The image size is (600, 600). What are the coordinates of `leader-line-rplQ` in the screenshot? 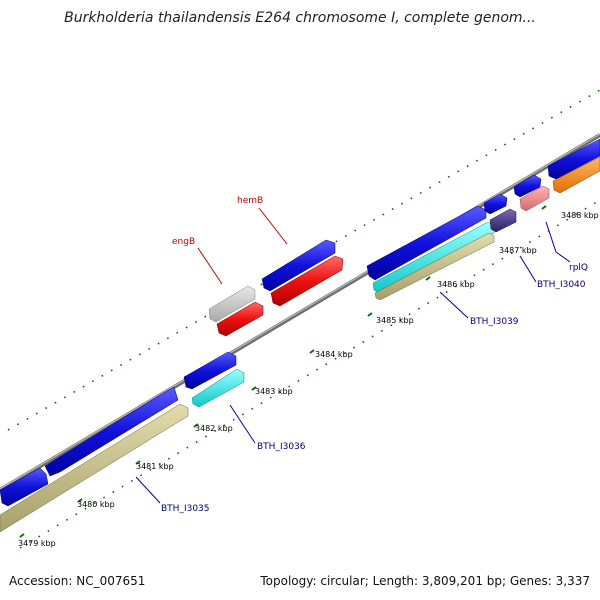 It's located at (558, 242).